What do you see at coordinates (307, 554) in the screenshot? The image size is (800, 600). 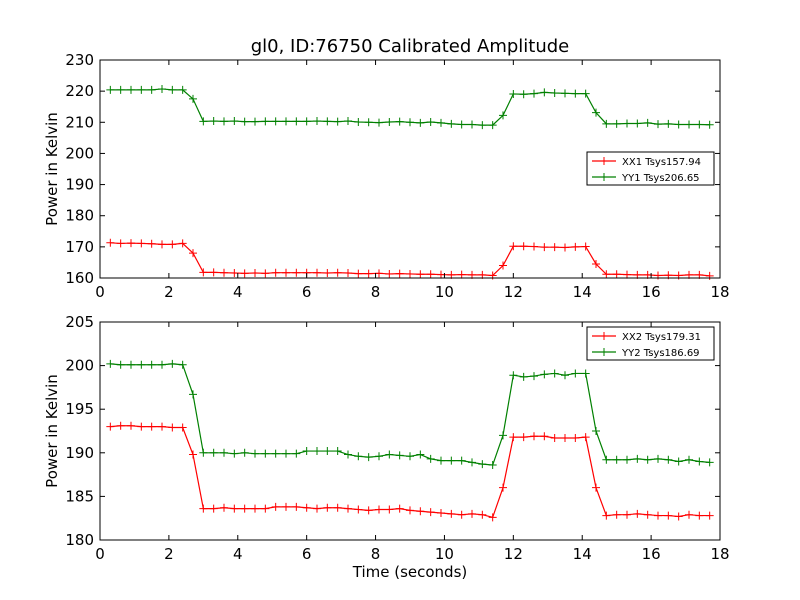 I see `x-tick-label: 6` at bounding box center [307, 554].